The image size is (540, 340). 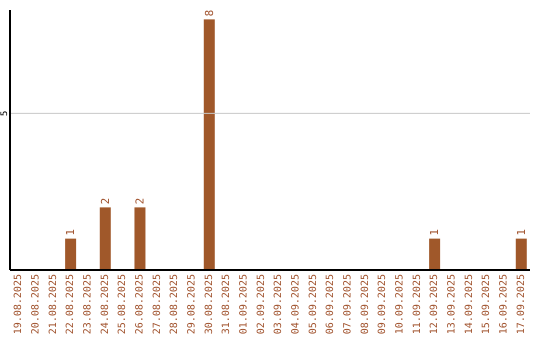 I want to click on x-tick-label: 19.08.2025, so click(x=18, y=304).